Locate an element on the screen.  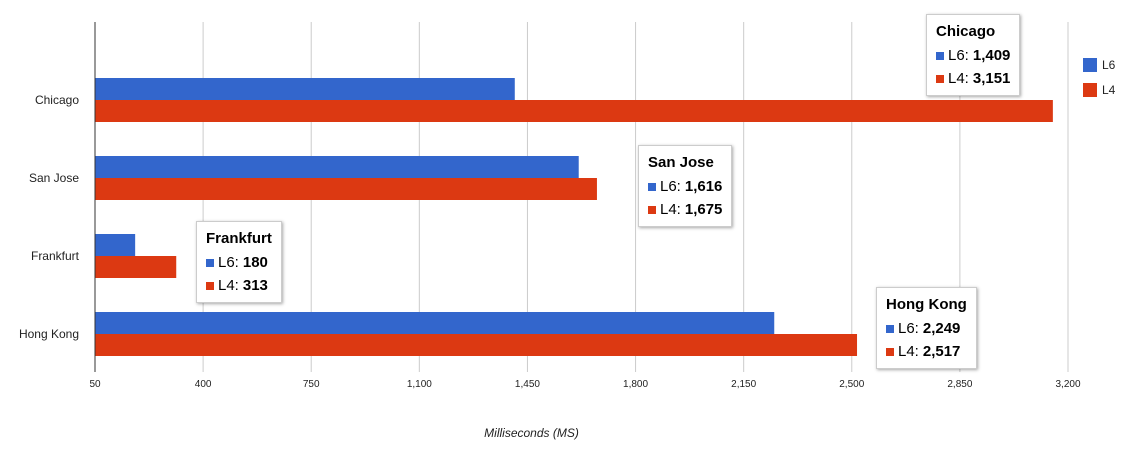
legend-swatch-l6 is located at coordinates (1090, 65).